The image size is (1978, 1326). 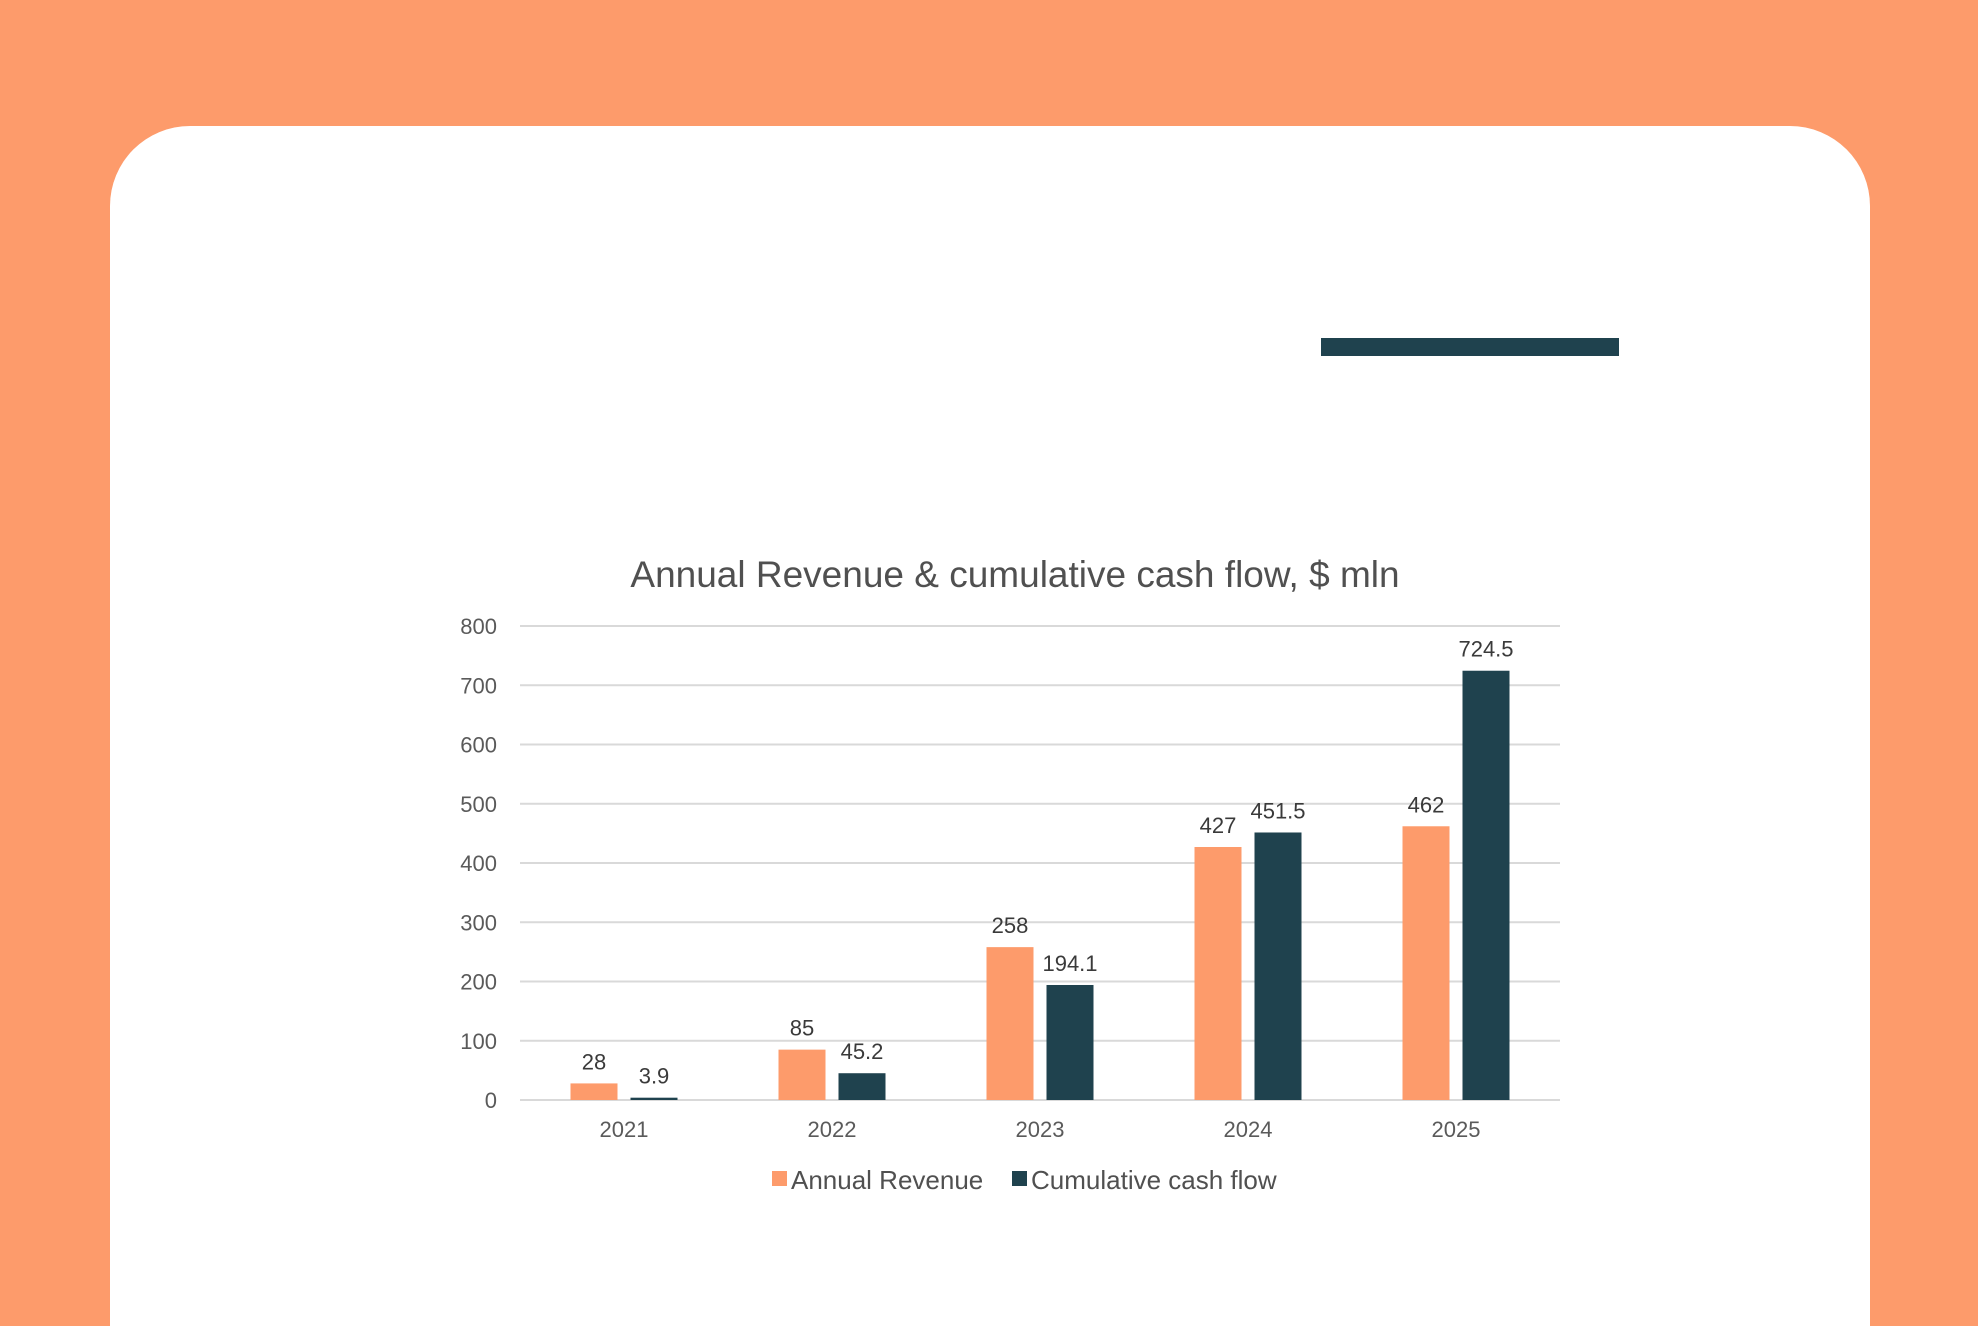 What do you see at coordinates (1470, 347) in the screenshot?
I see `accent-bar` at bounding box center [1470, 347].